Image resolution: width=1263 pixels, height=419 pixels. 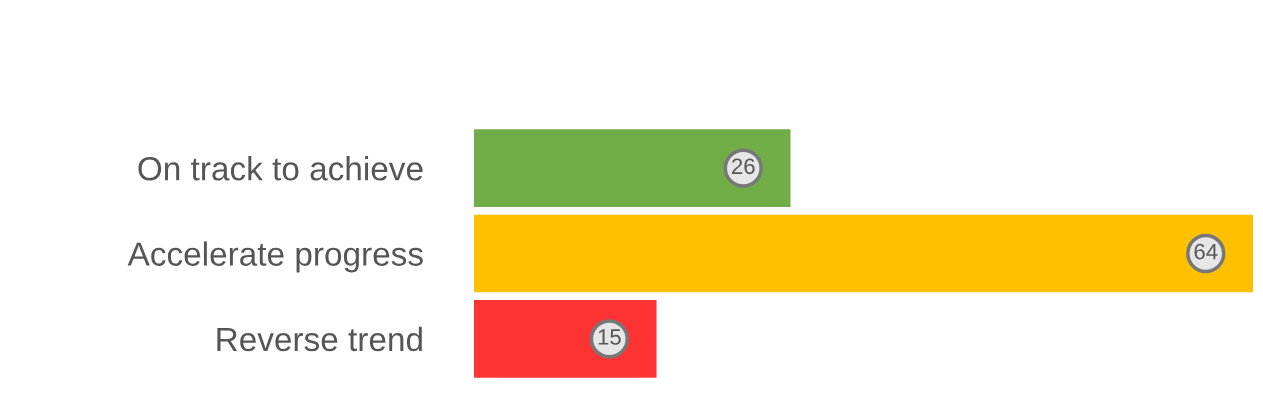 What do you see at coordinates (280, 168) in the screenshot?
I see `y-tick-label: On track to achieve` at bounding box center [280, 168].